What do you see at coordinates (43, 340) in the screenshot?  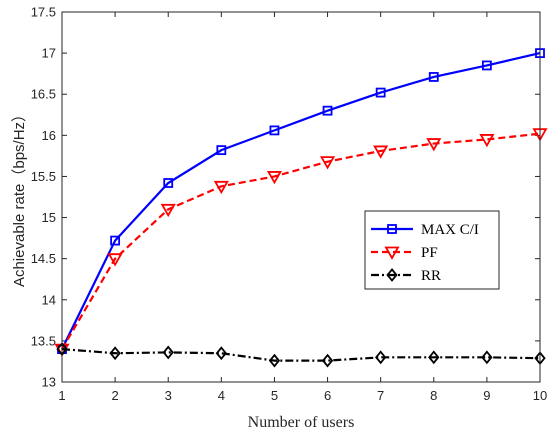 I see `y-tick-label: 13.5` at bounding box center [43, 340].